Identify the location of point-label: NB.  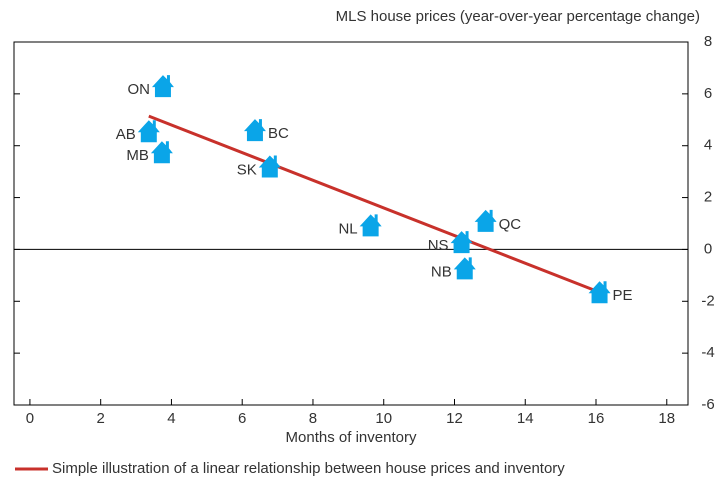
(441, 271).